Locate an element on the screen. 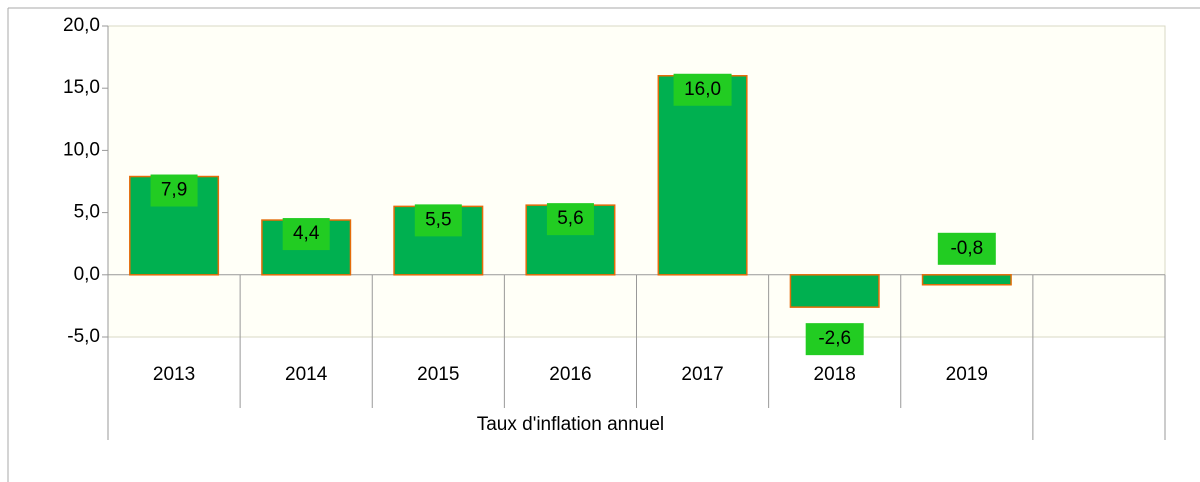  x-tick-label: 2018 is located at coordinates (835, 374).